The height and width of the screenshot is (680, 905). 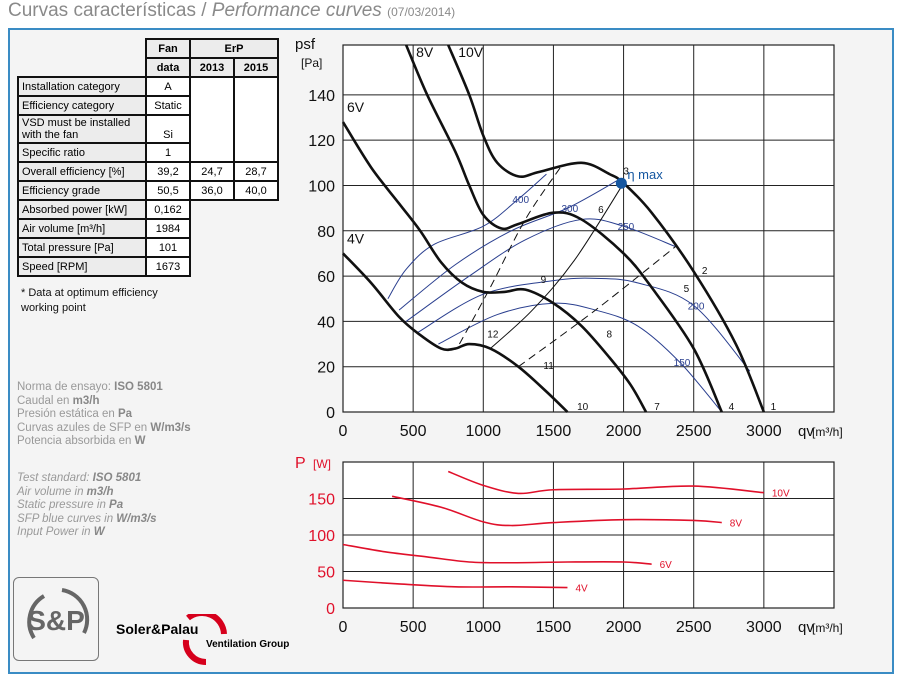 I want to click on erp-2015-value: 28,7, so click(x=256, y=171).